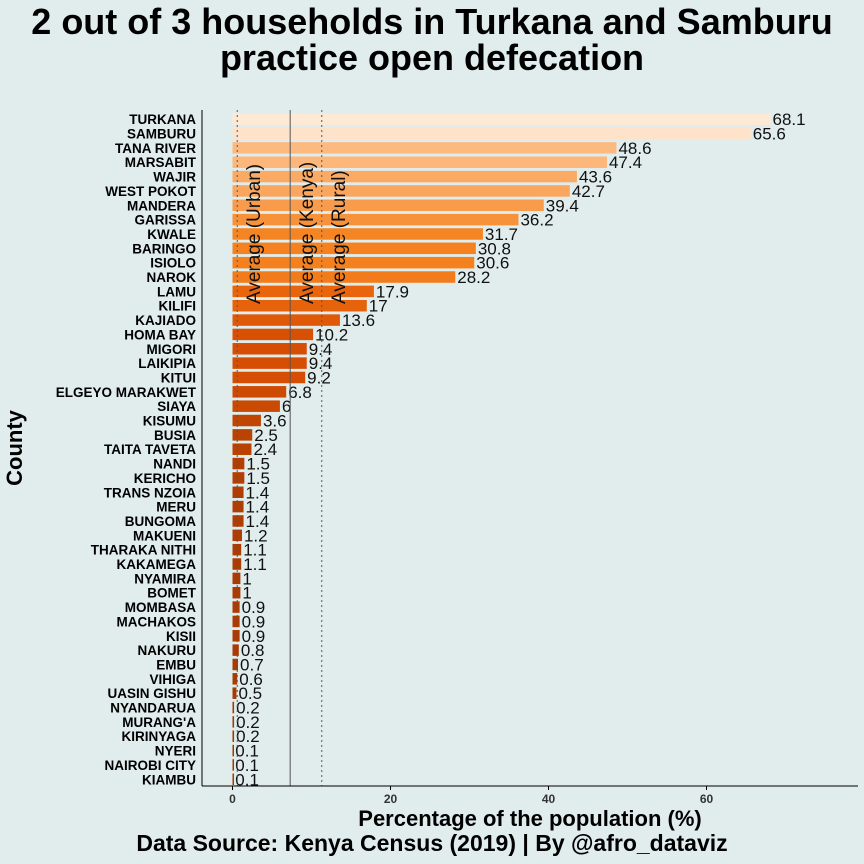  I want to click on category-label: MURANG'A, so click(159, 722).